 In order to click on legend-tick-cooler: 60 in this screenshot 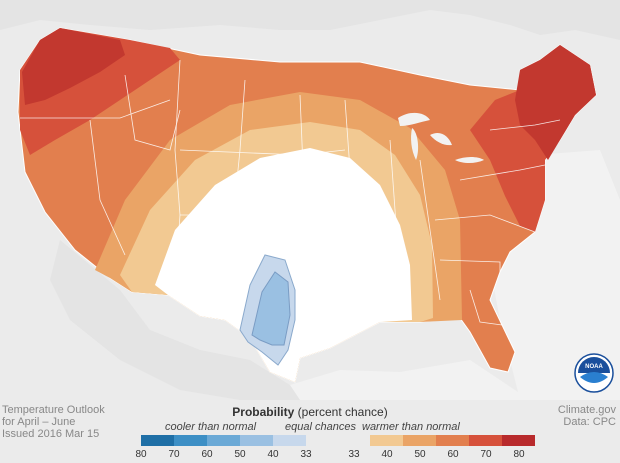, I will do `click(207, 454)`.